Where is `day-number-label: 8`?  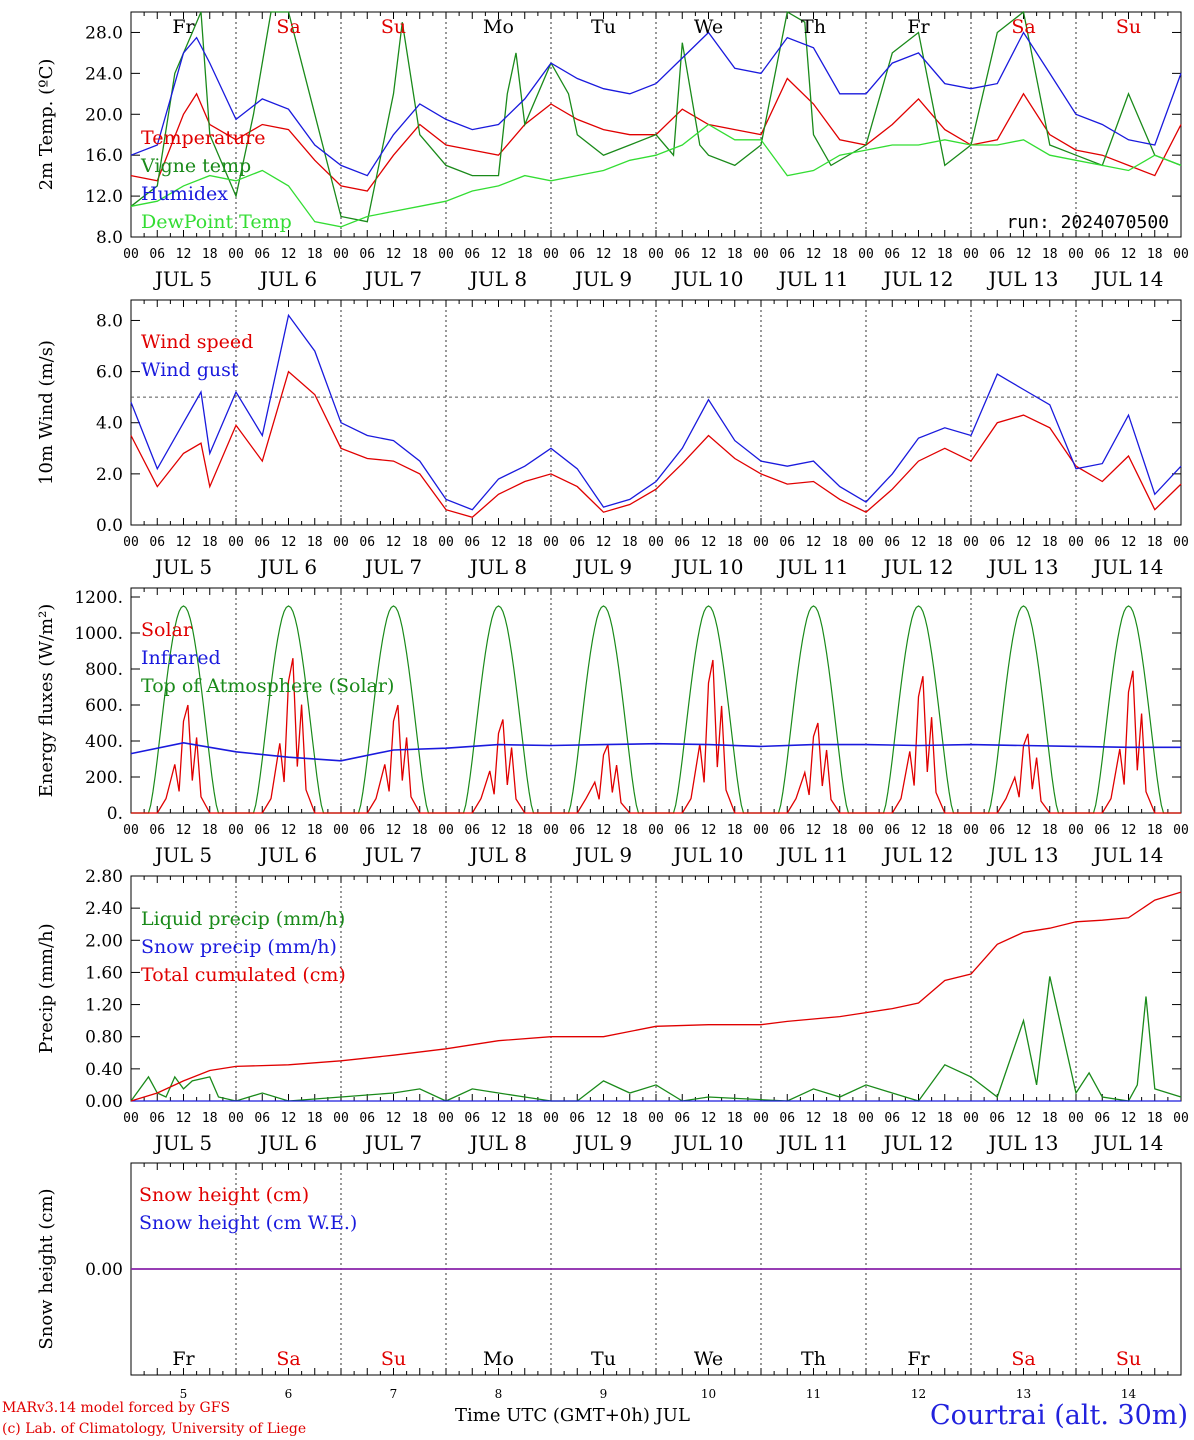 day-number-label: 8 is located at coordinates (499, 1394).